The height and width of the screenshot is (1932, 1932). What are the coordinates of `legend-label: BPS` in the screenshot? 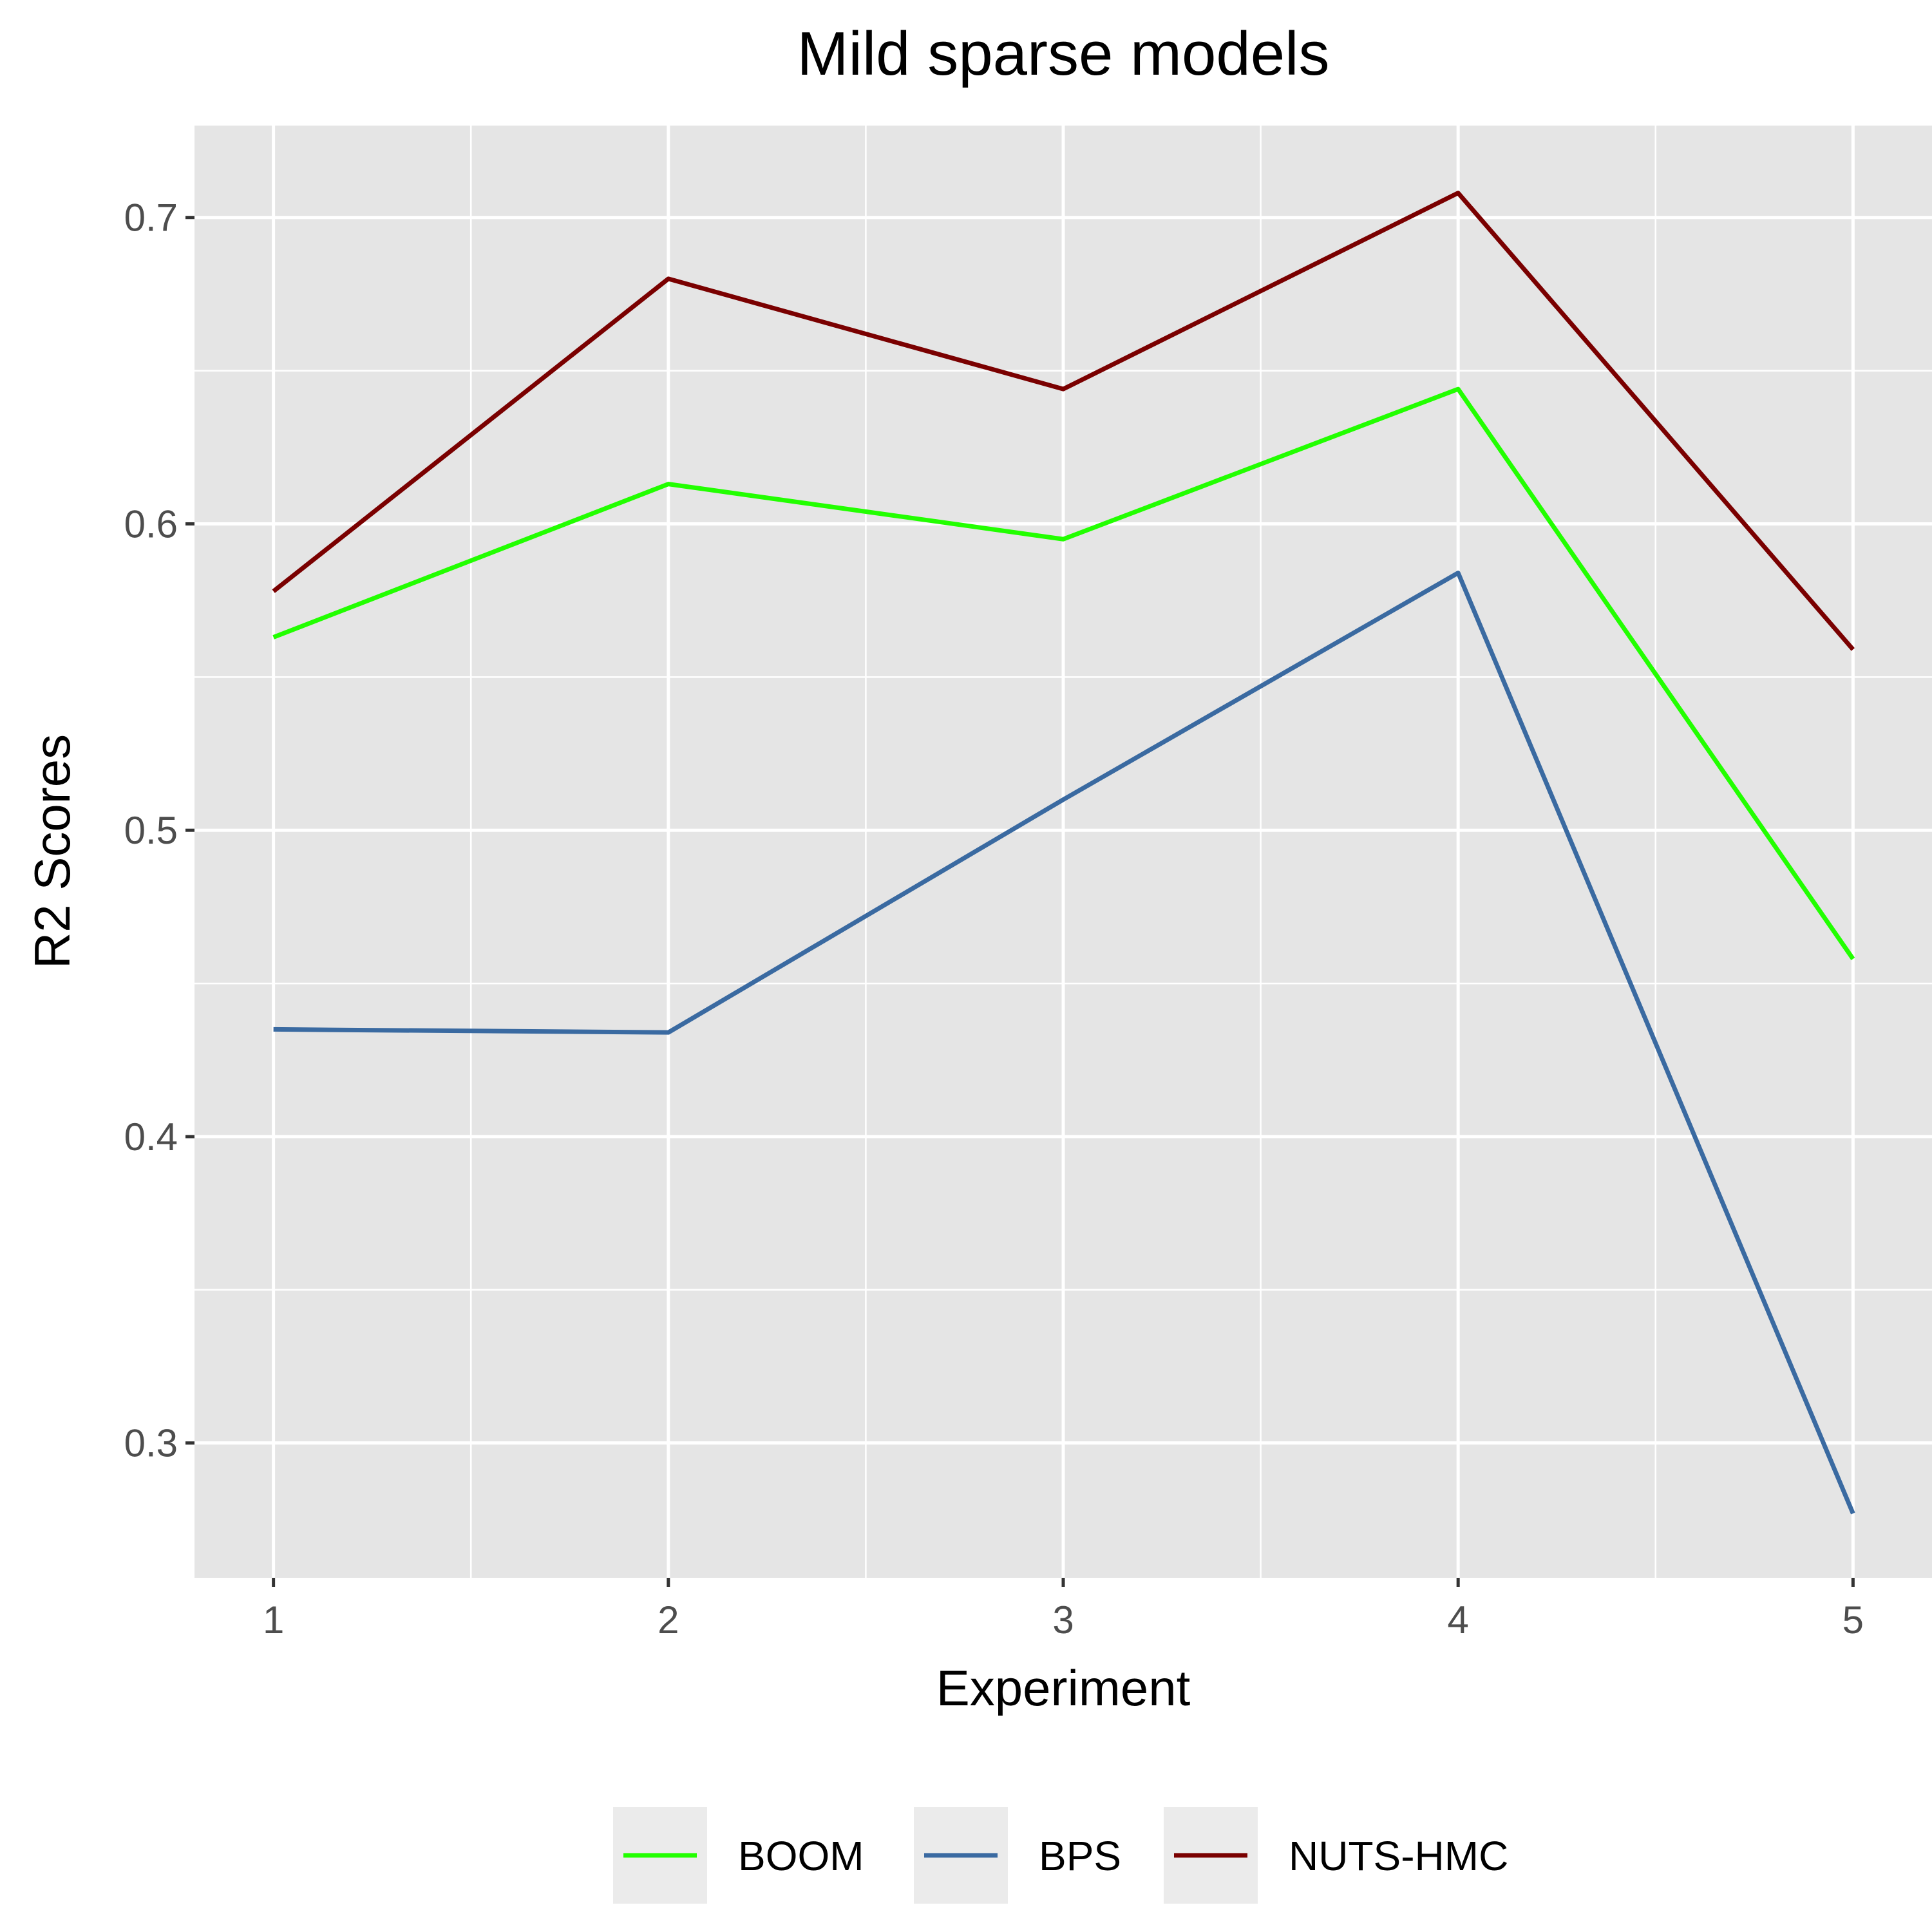 It's located at (1080, 1856).